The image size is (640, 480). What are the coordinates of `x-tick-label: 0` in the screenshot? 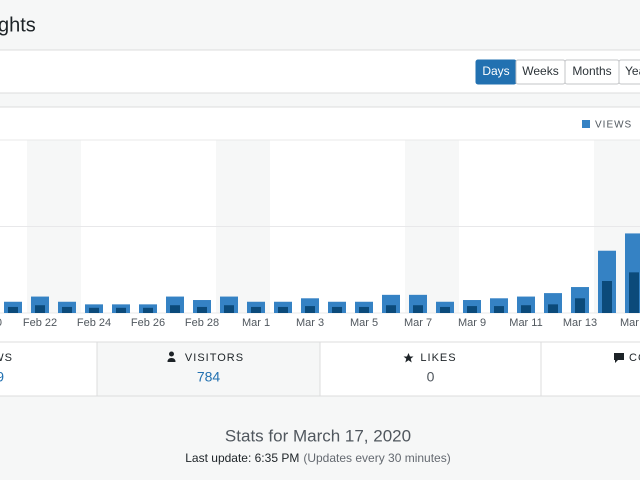 It's located at (1, 323).